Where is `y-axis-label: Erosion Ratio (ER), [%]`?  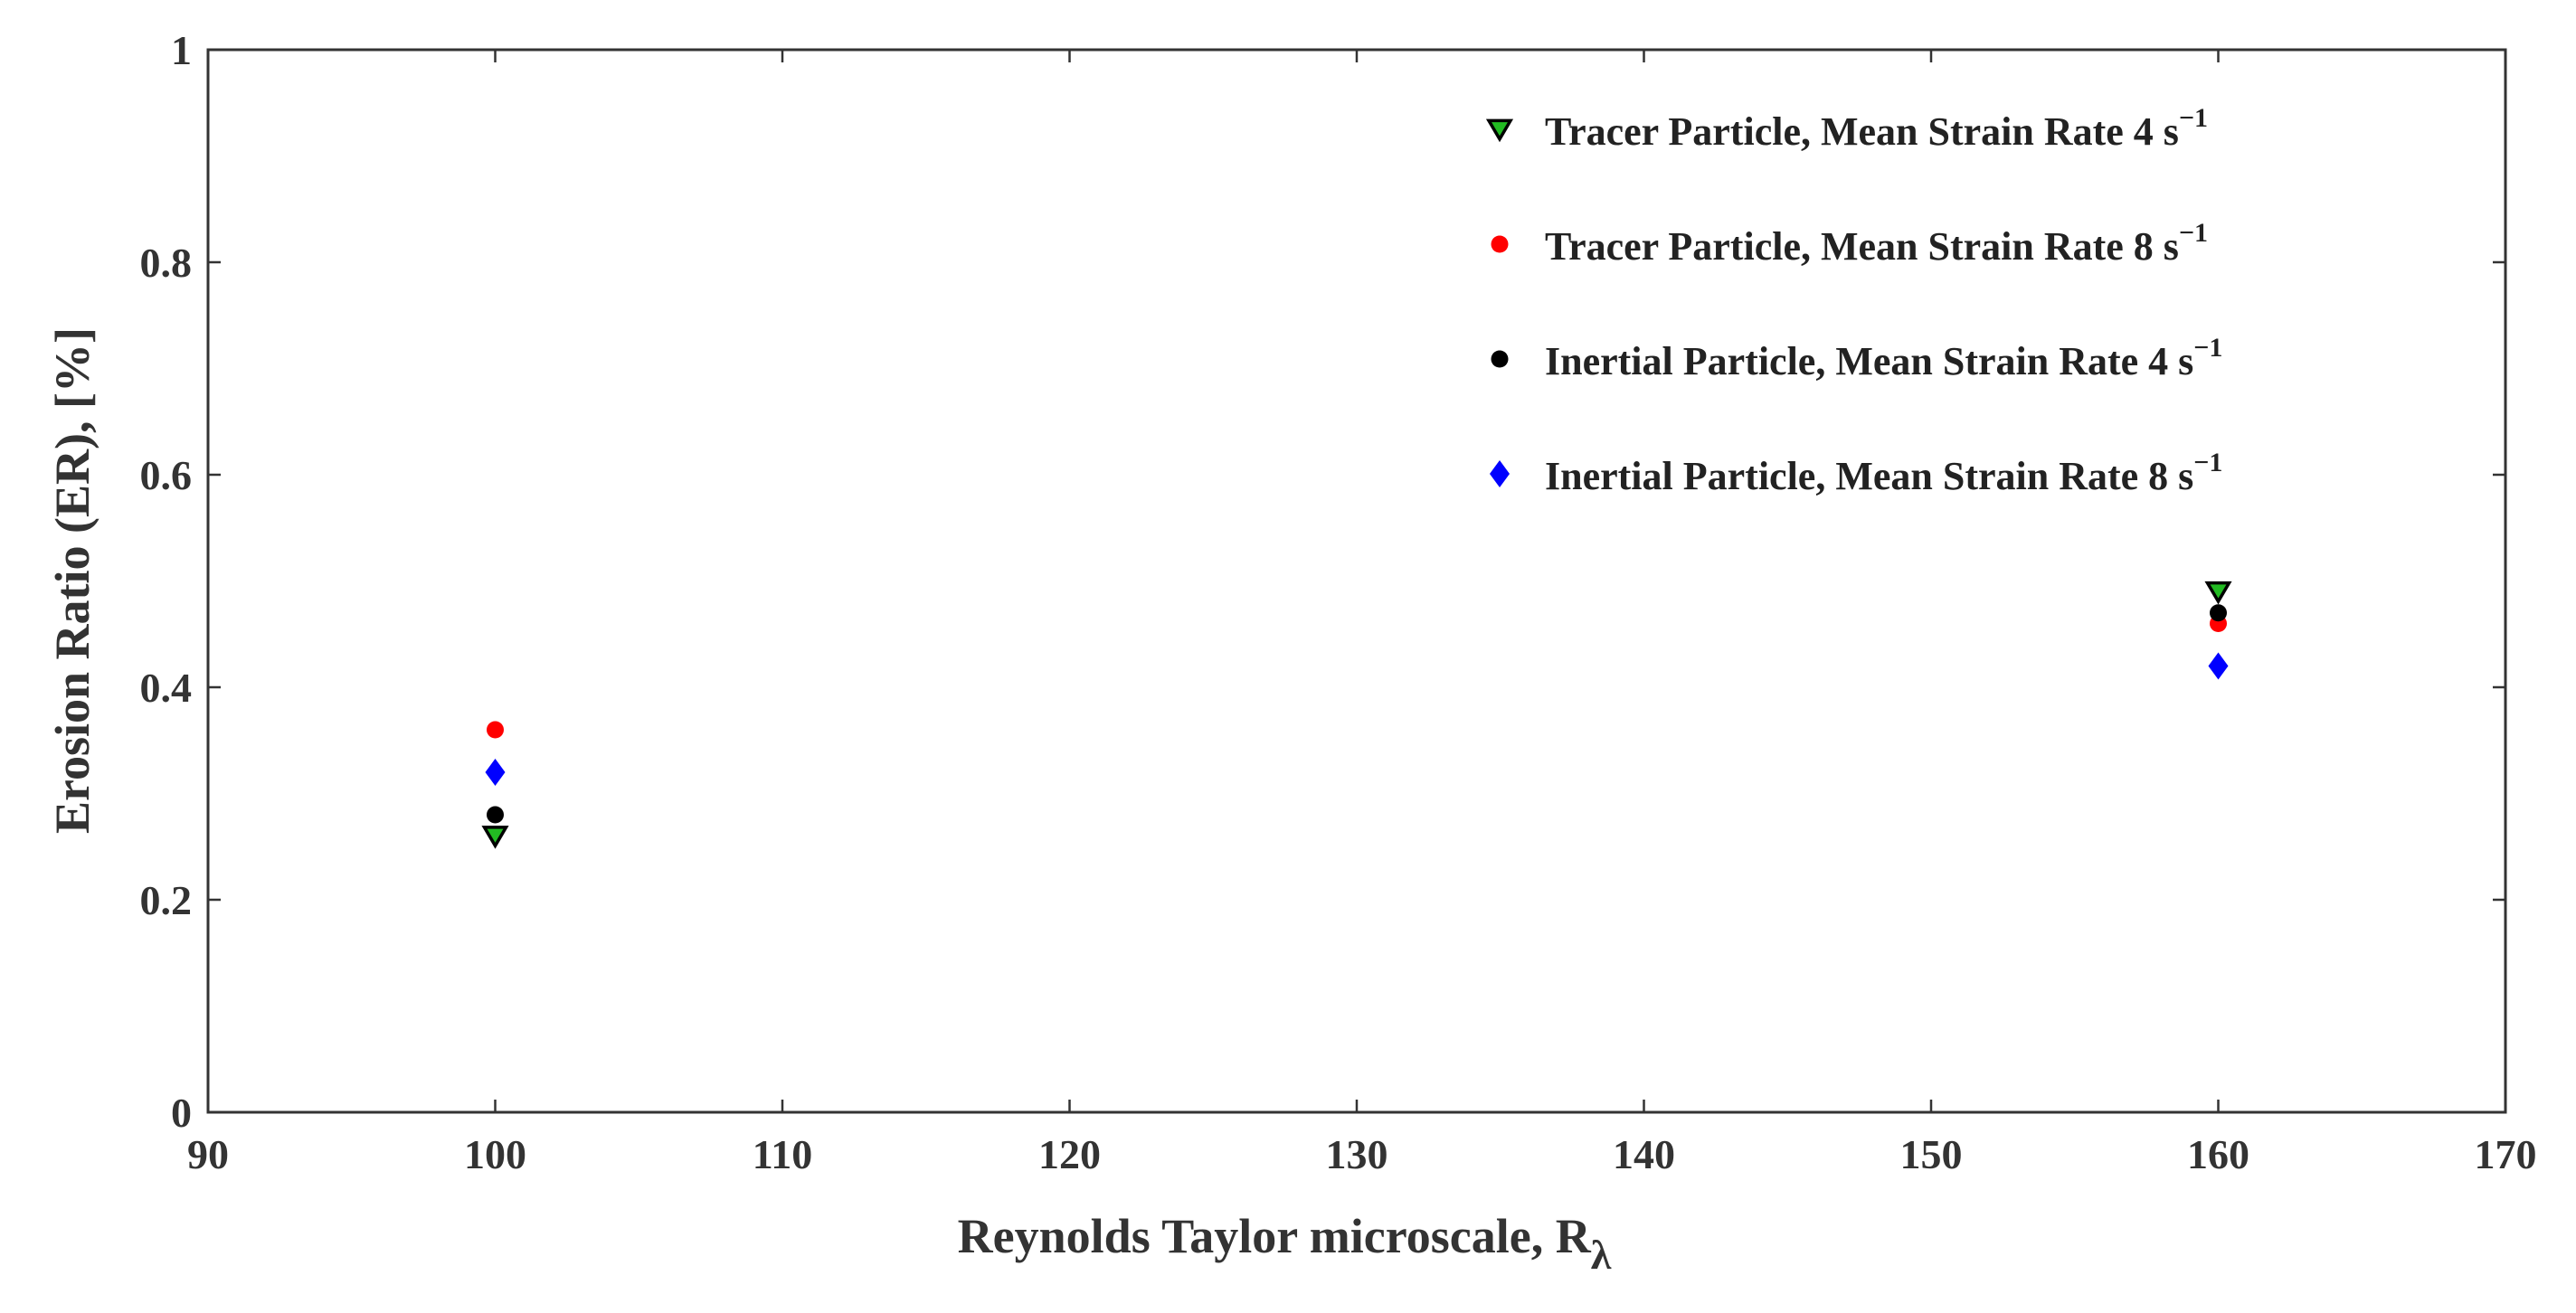 y-axis-label: Erosion Ratio (ER), [%] is located at coordinates (72, 580).